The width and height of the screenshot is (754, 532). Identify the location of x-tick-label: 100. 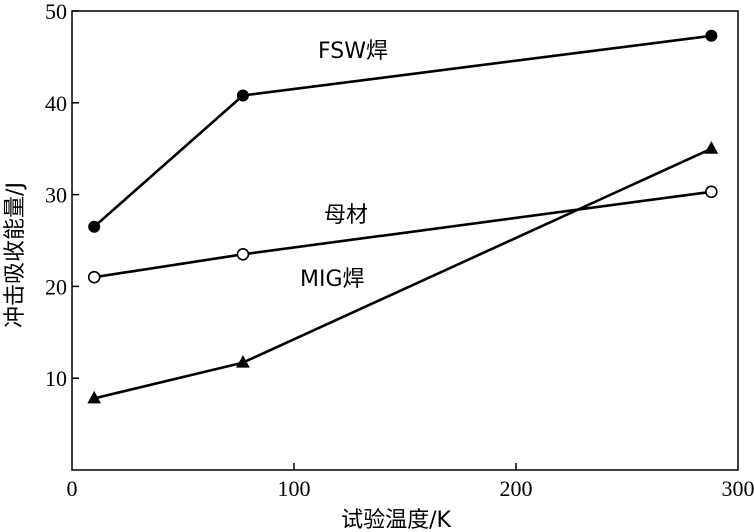
(294, 488).